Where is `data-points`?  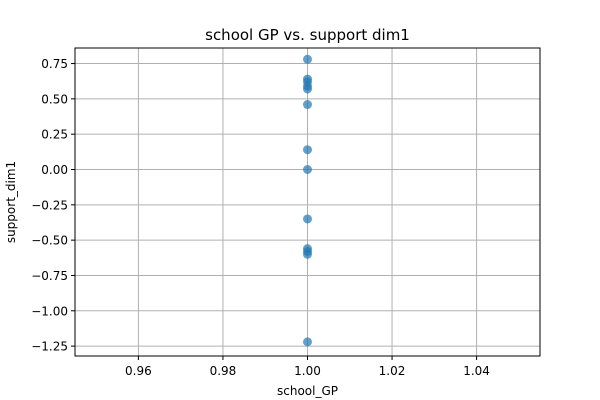
data-points is located at coordinates (307, 200).